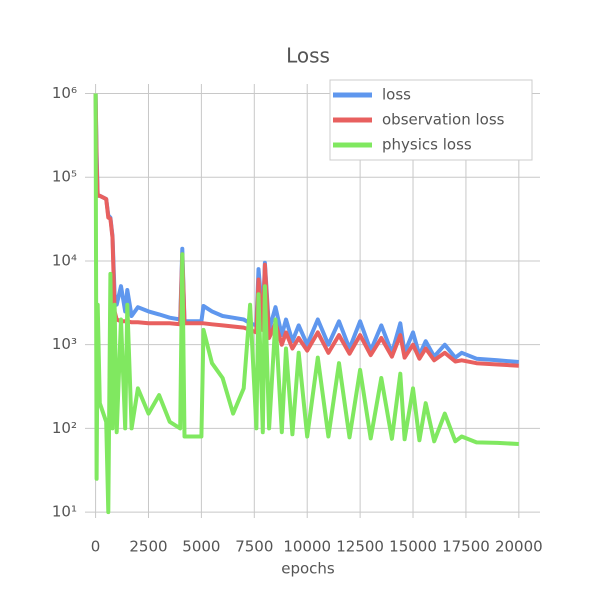  What do you see at coordinates (443, 120) in the screenshot?
I see `legend-label: observation loss` at bounding box center [443, 120].